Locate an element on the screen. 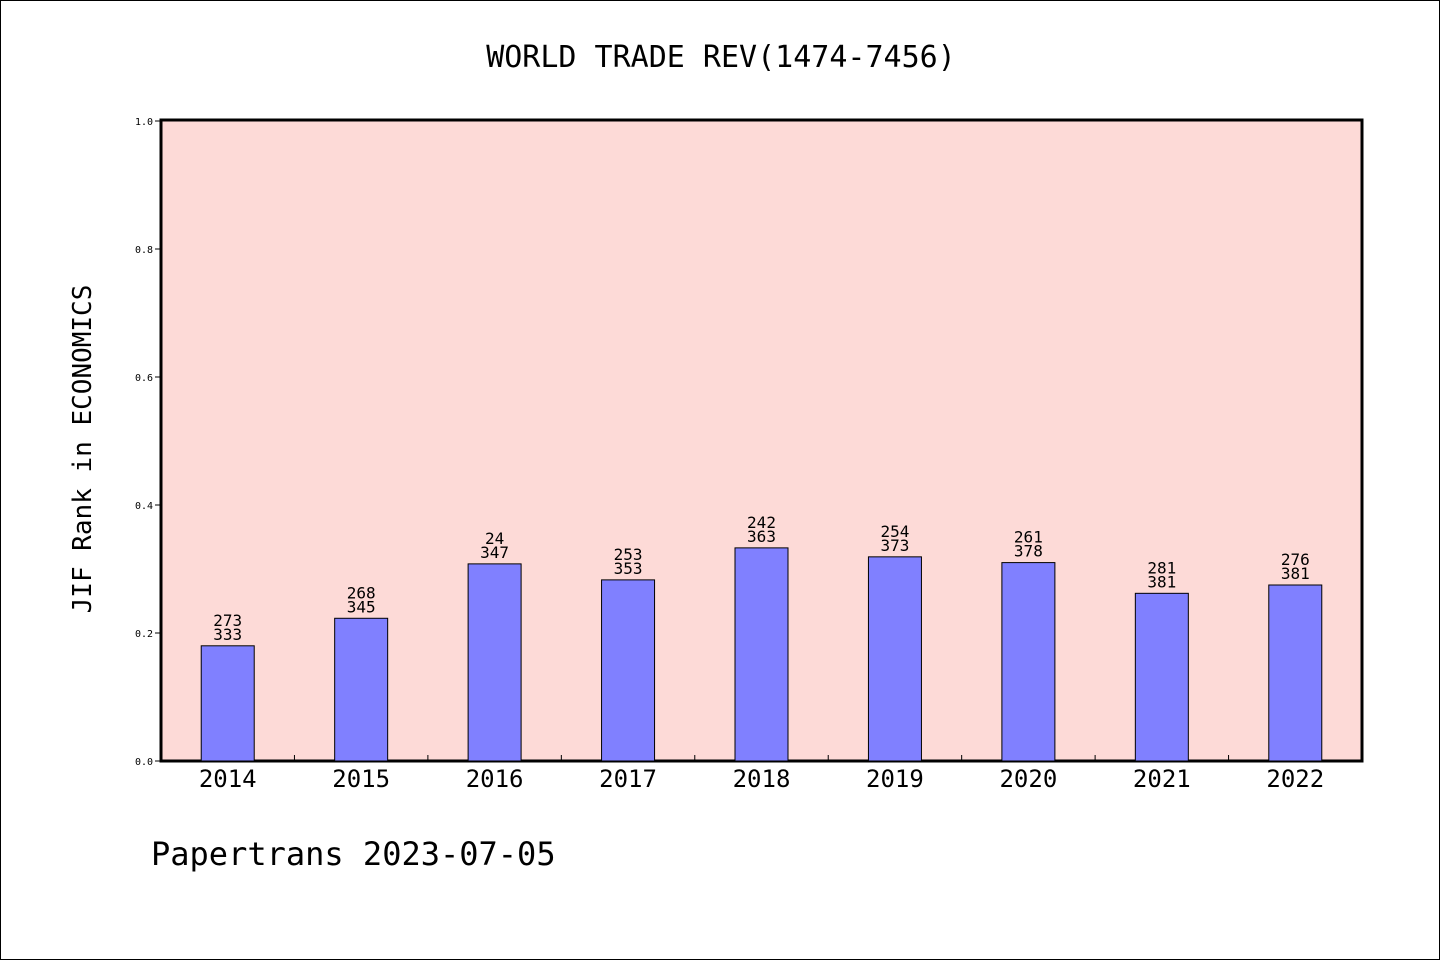  y-tick-label: 0.6 is located at coordinates (144, 378).